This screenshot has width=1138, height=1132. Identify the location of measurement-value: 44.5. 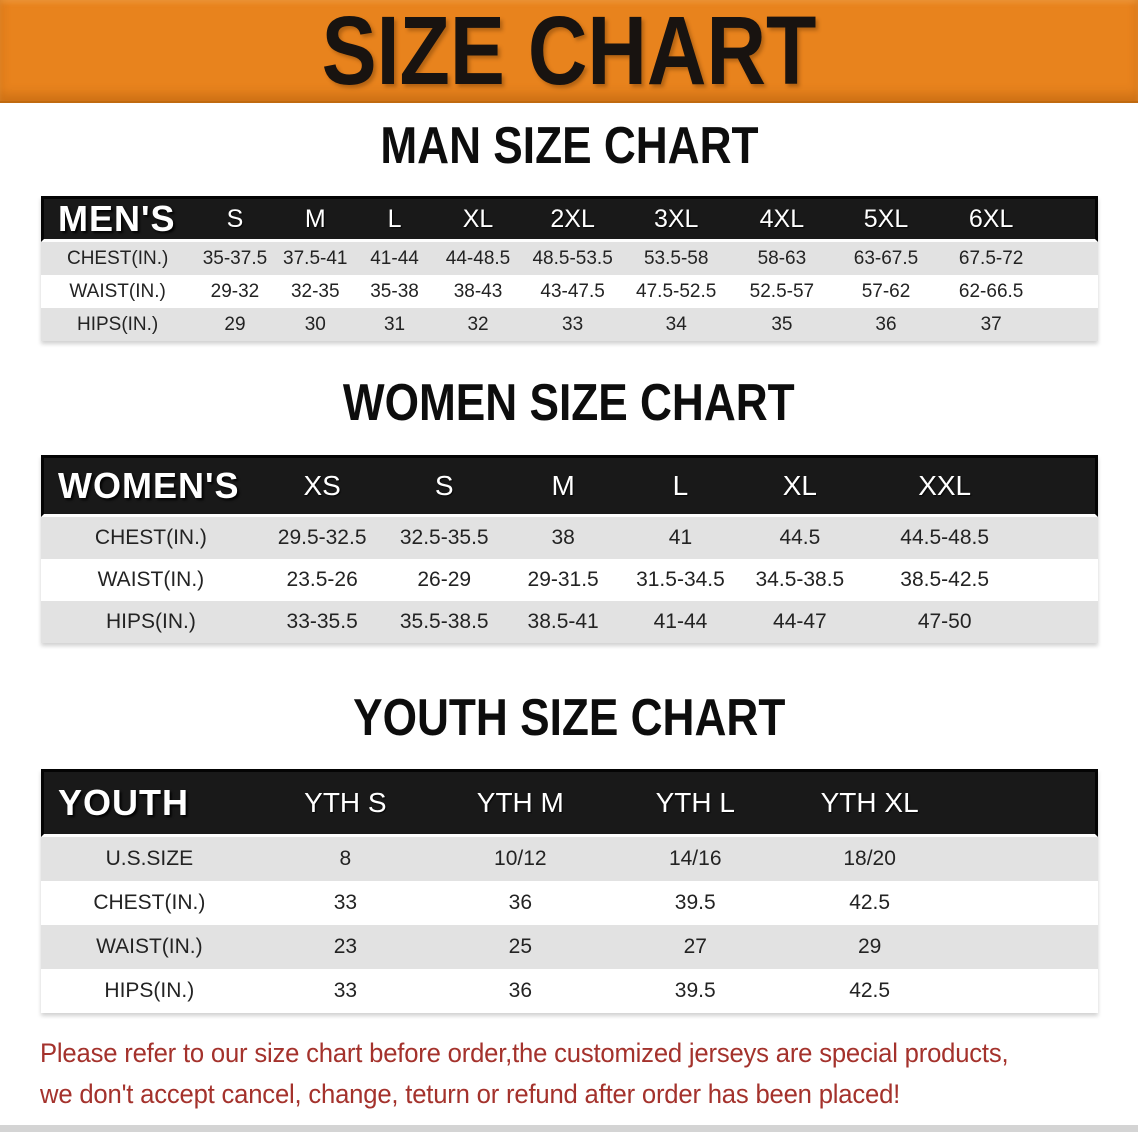
(800, 538).